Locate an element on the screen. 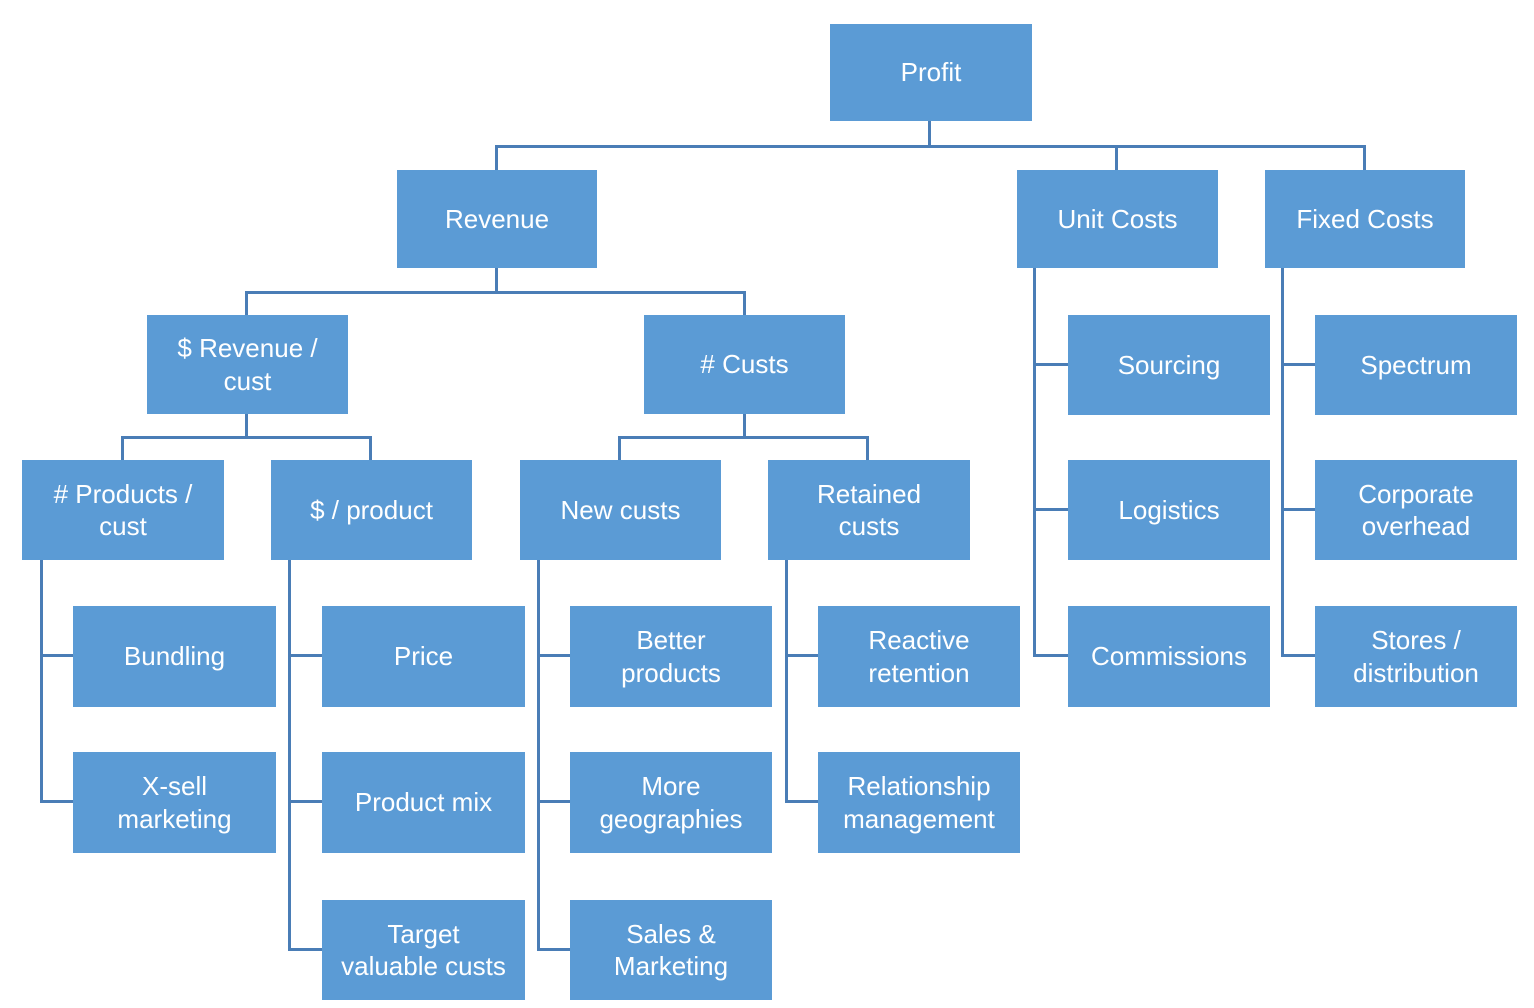 This screenshot has width=1534, height=1008. node-unit-costs: Unit Costs is located at coordinates (1117, 219).